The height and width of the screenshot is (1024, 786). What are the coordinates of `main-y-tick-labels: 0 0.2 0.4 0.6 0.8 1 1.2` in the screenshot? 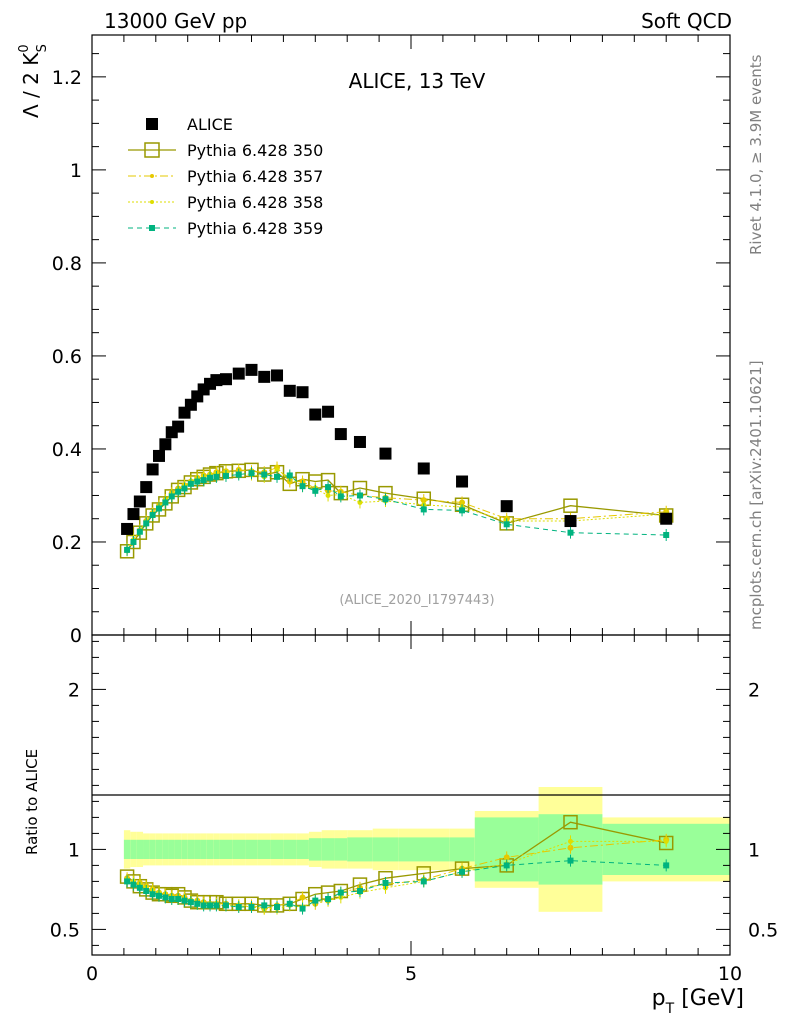 It's located at (67, 357).